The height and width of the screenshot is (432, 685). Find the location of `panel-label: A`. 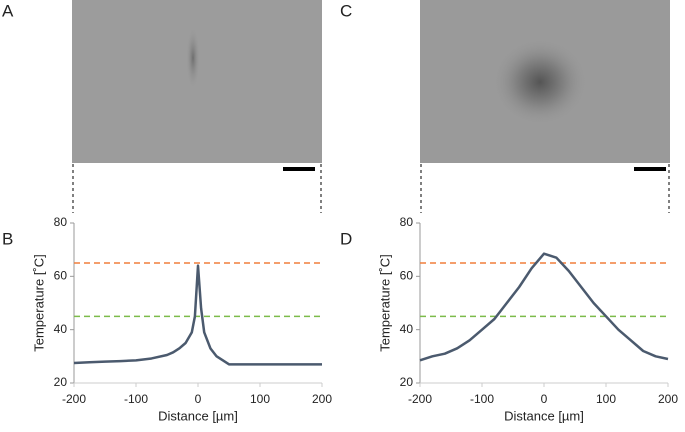

panel-label: A is located at coordinates (8, 10).